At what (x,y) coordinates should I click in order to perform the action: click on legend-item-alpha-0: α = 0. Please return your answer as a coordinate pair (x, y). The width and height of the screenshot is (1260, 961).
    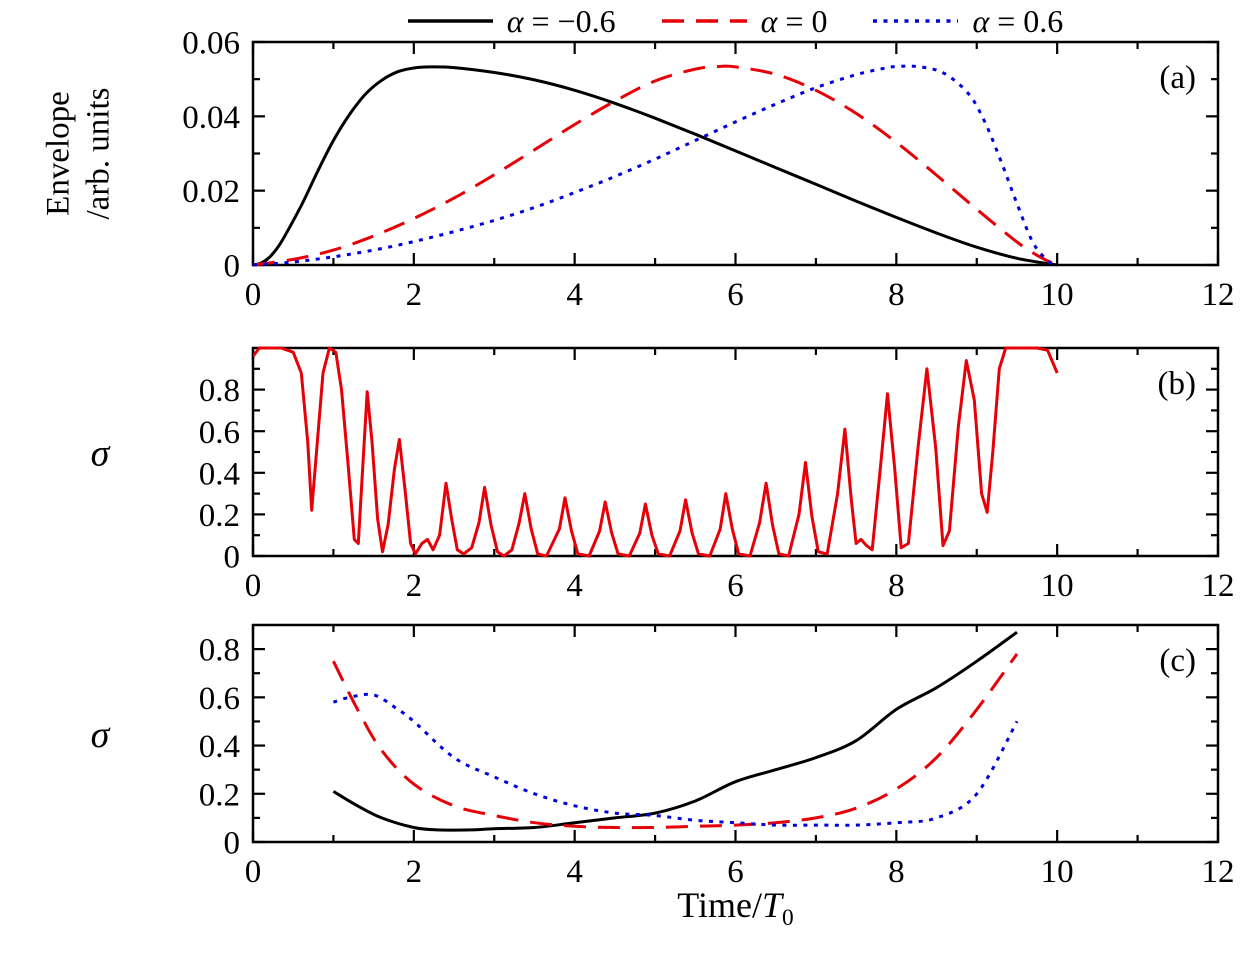
    Looking at the image, I should click on (744, 21).